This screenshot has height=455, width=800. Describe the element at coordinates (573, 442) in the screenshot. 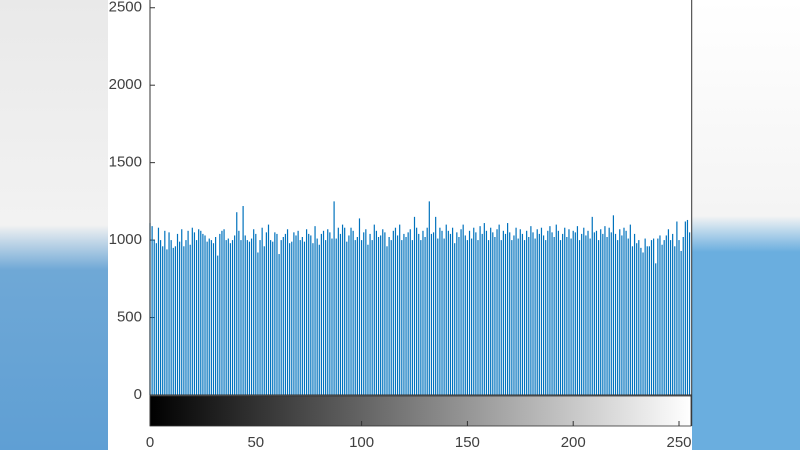

I see `x-tick-label: 200` at that location.